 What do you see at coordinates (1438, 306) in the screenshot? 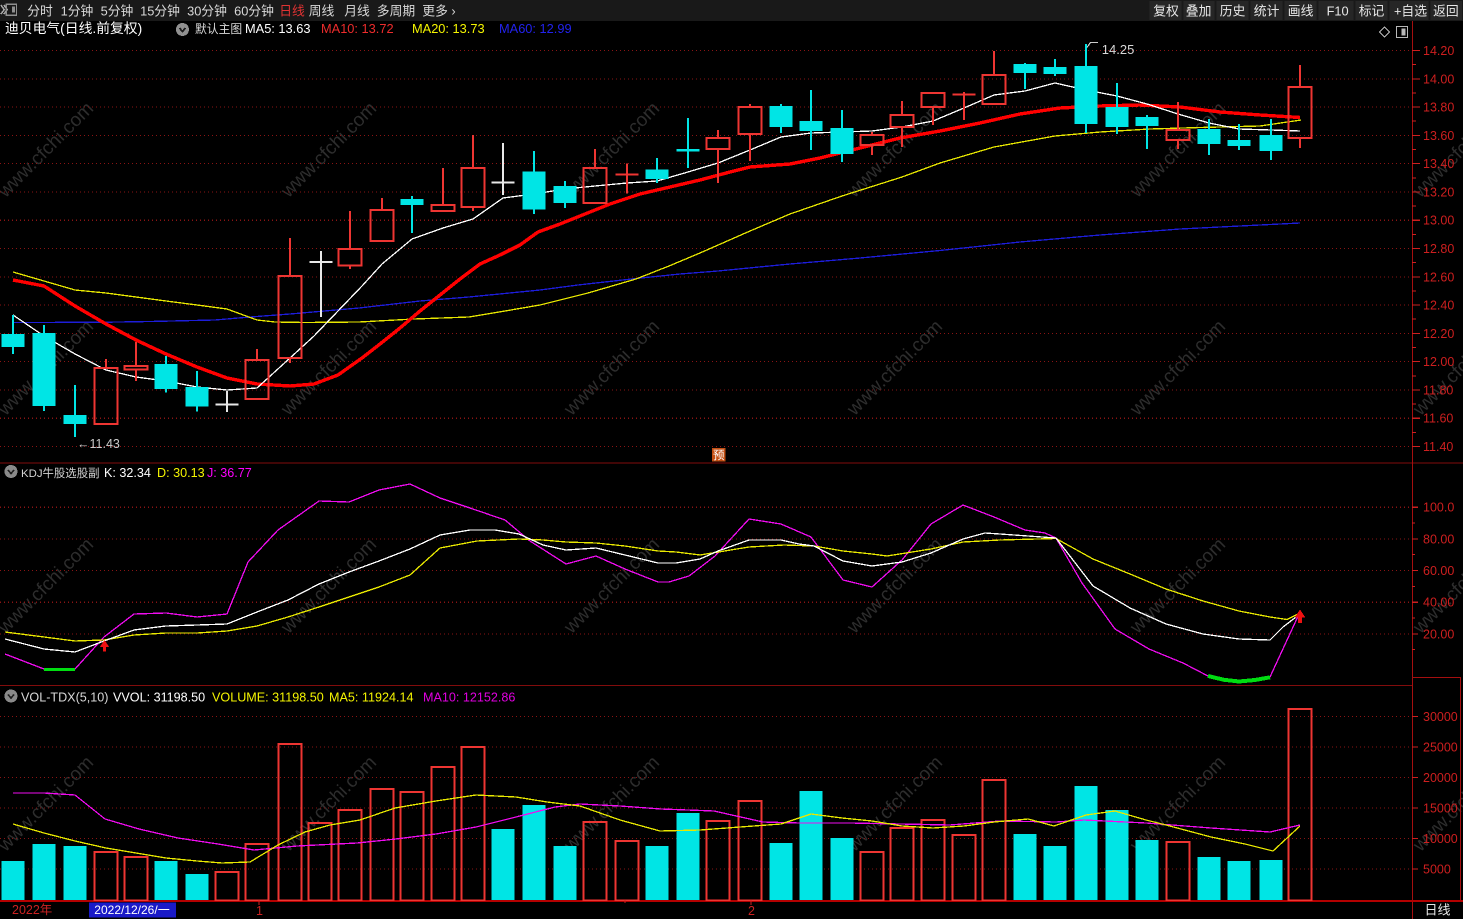
I see `svg-text: 12.40` at bounding box center [1438, 306].